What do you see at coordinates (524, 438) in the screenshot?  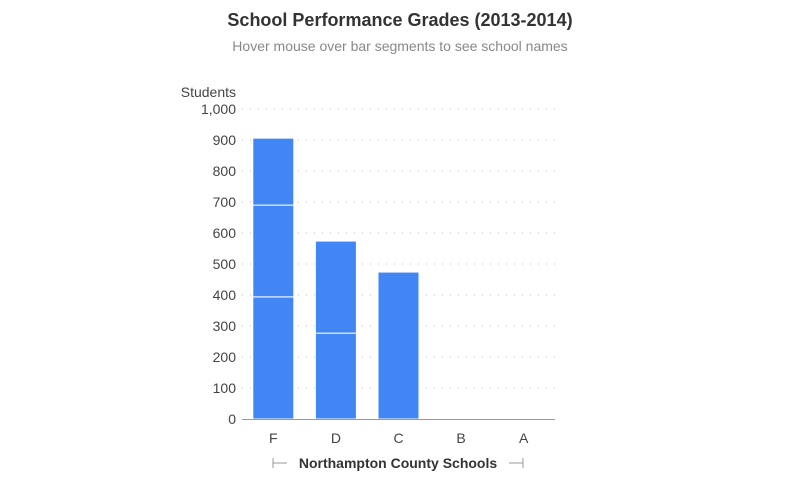 I see `x-tick-label: A` at bounding box center [524, 438].